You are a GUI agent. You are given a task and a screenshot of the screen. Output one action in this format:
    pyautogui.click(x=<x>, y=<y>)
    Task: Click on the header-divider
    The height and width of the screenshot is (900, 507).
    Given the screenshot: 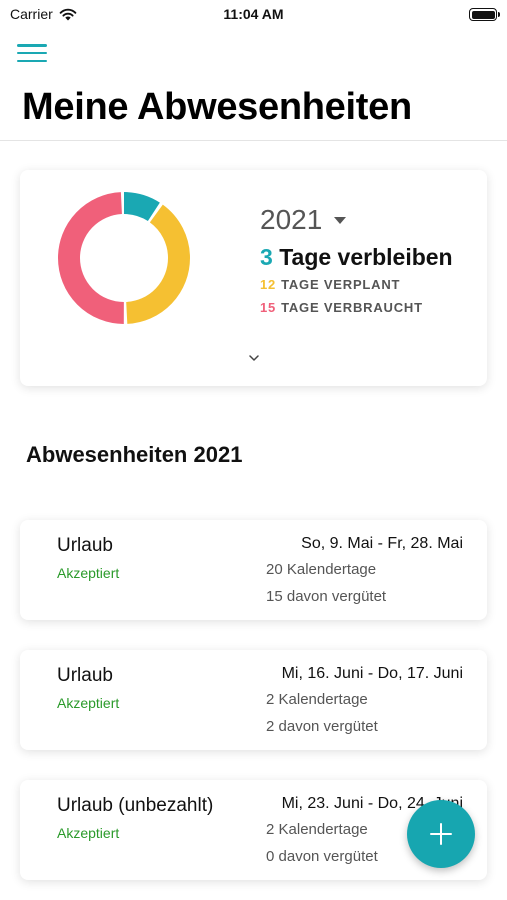 What is the action you would take?
    pyautogui.click(x=253, y=140)
    